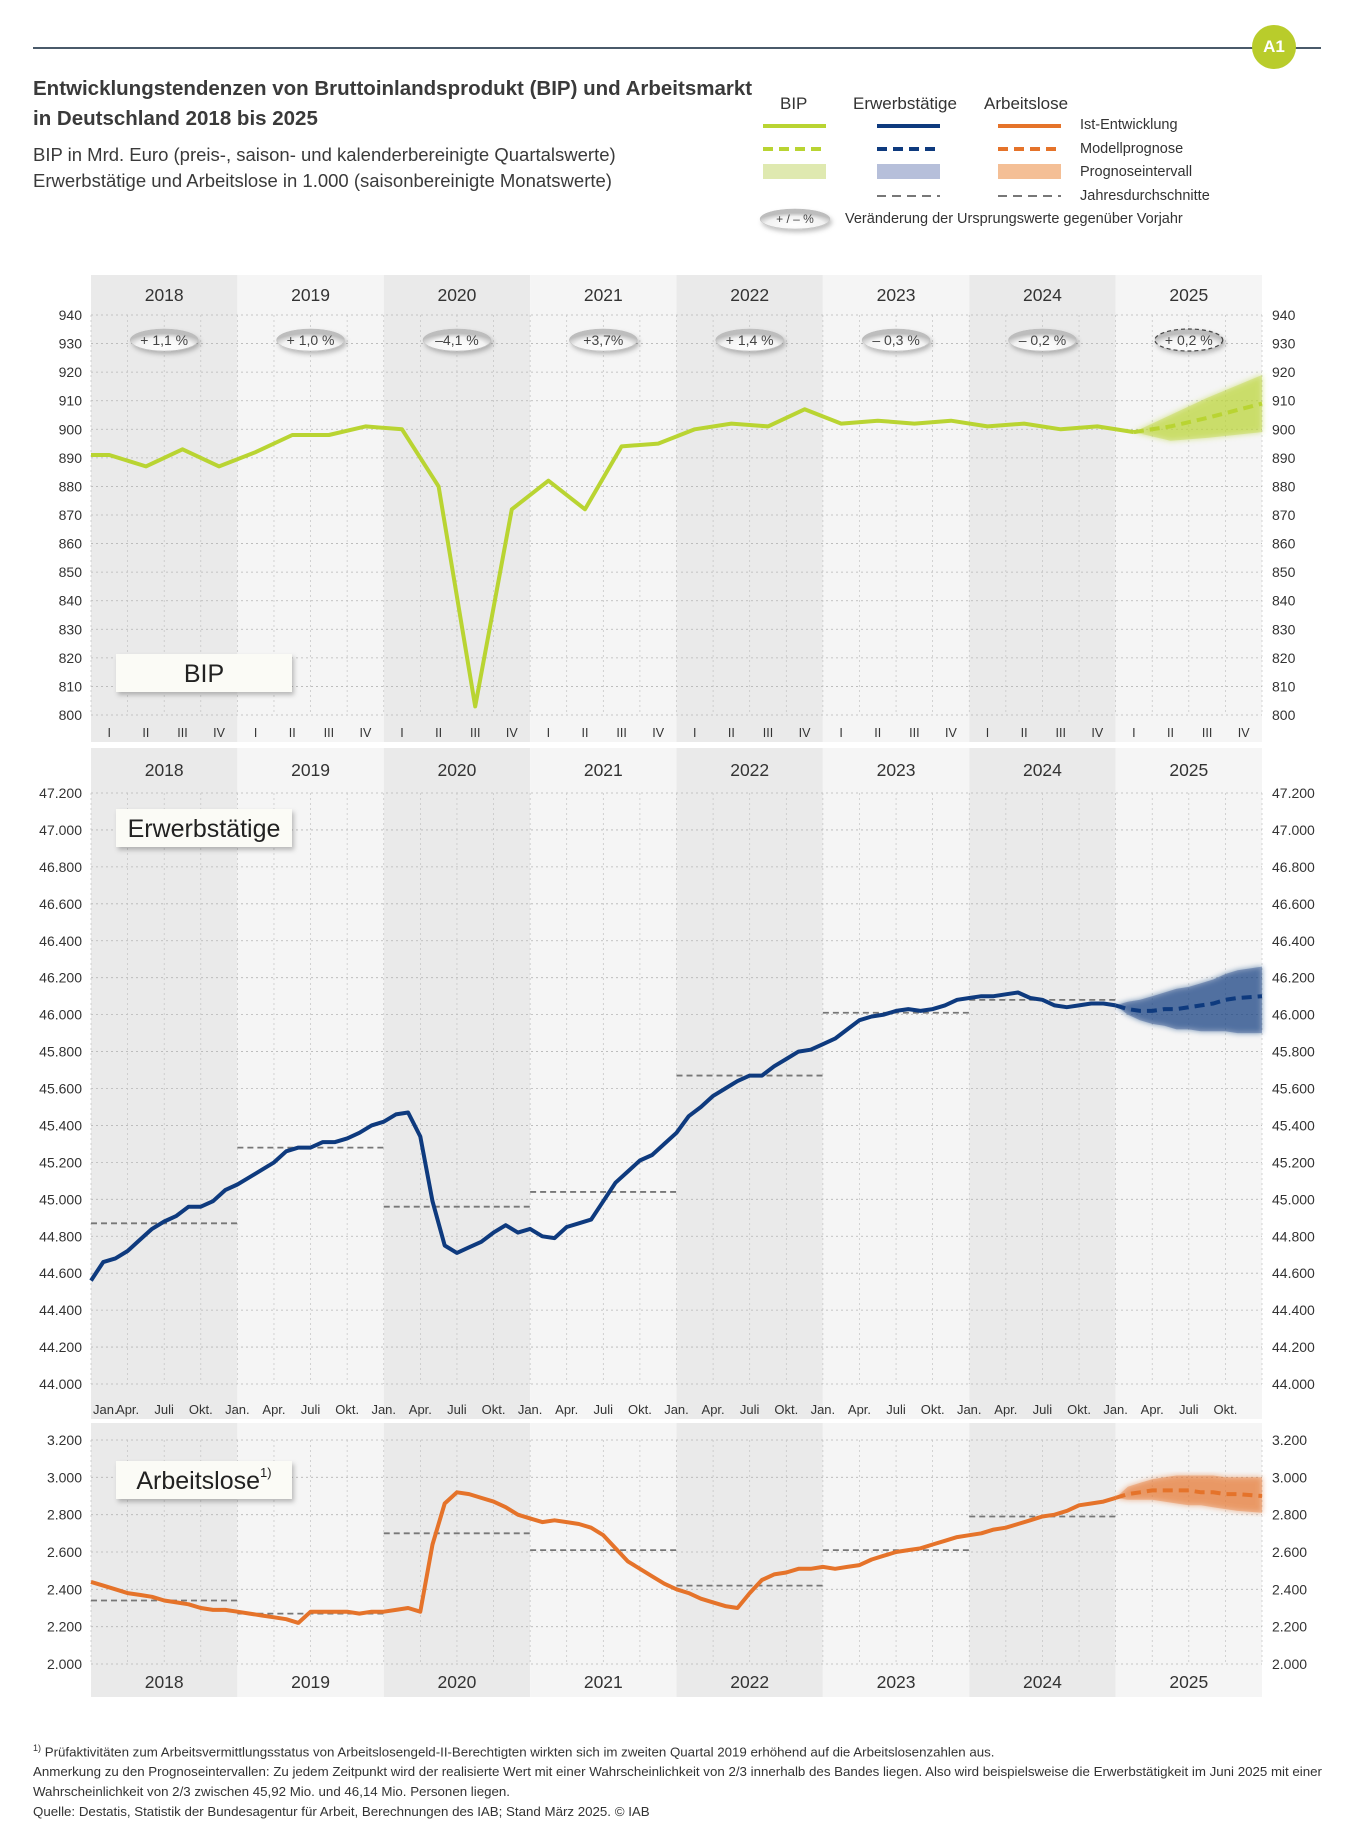 This screenshot has width=1353, height=1847. I want to click on alo-ytick-left: 2.400, so click(64, 1589).